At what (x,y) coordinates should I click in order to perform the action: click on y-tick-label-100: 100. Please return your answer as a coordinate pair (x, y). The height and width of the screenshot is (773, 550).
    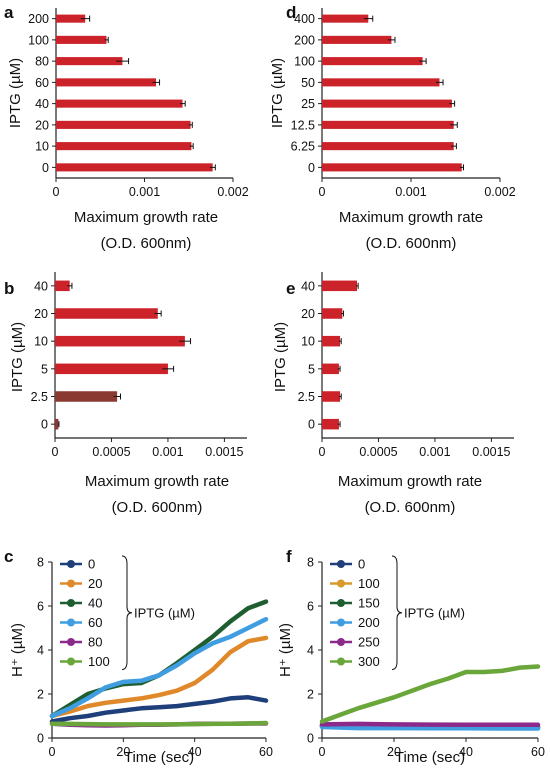
    Looking at the image, I should click on (38, 40).